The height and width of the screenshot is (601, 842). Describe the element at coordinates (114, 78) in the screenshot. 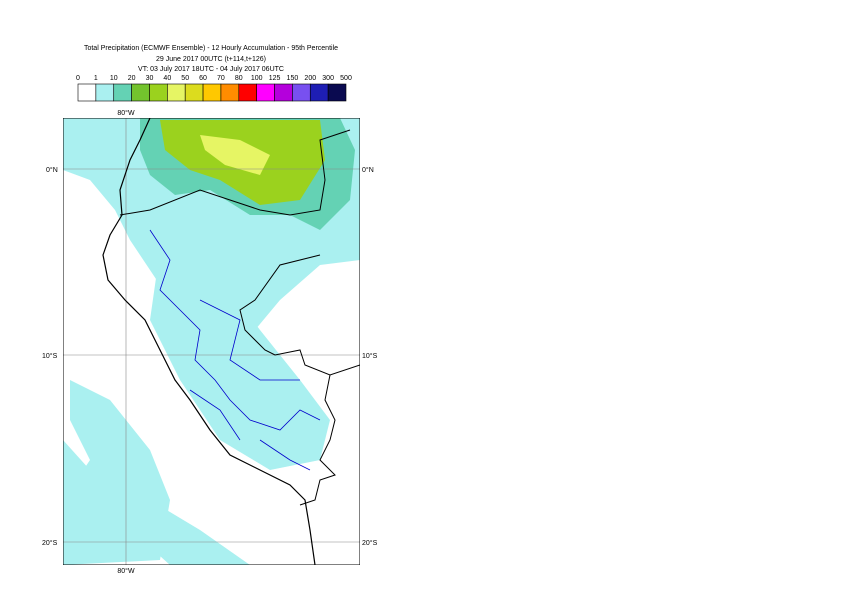

I see `legend-label: 10` at that location.